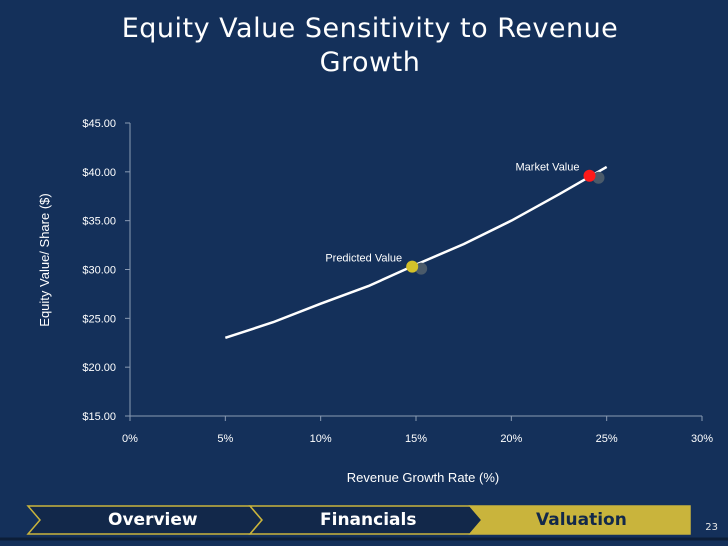 The width and height of the screenshot is (728, 546). What do you see at coordinates (99, 222) in the screenshot?
I see `y-tick-label: $35.00` at bounding box center [99, 222].